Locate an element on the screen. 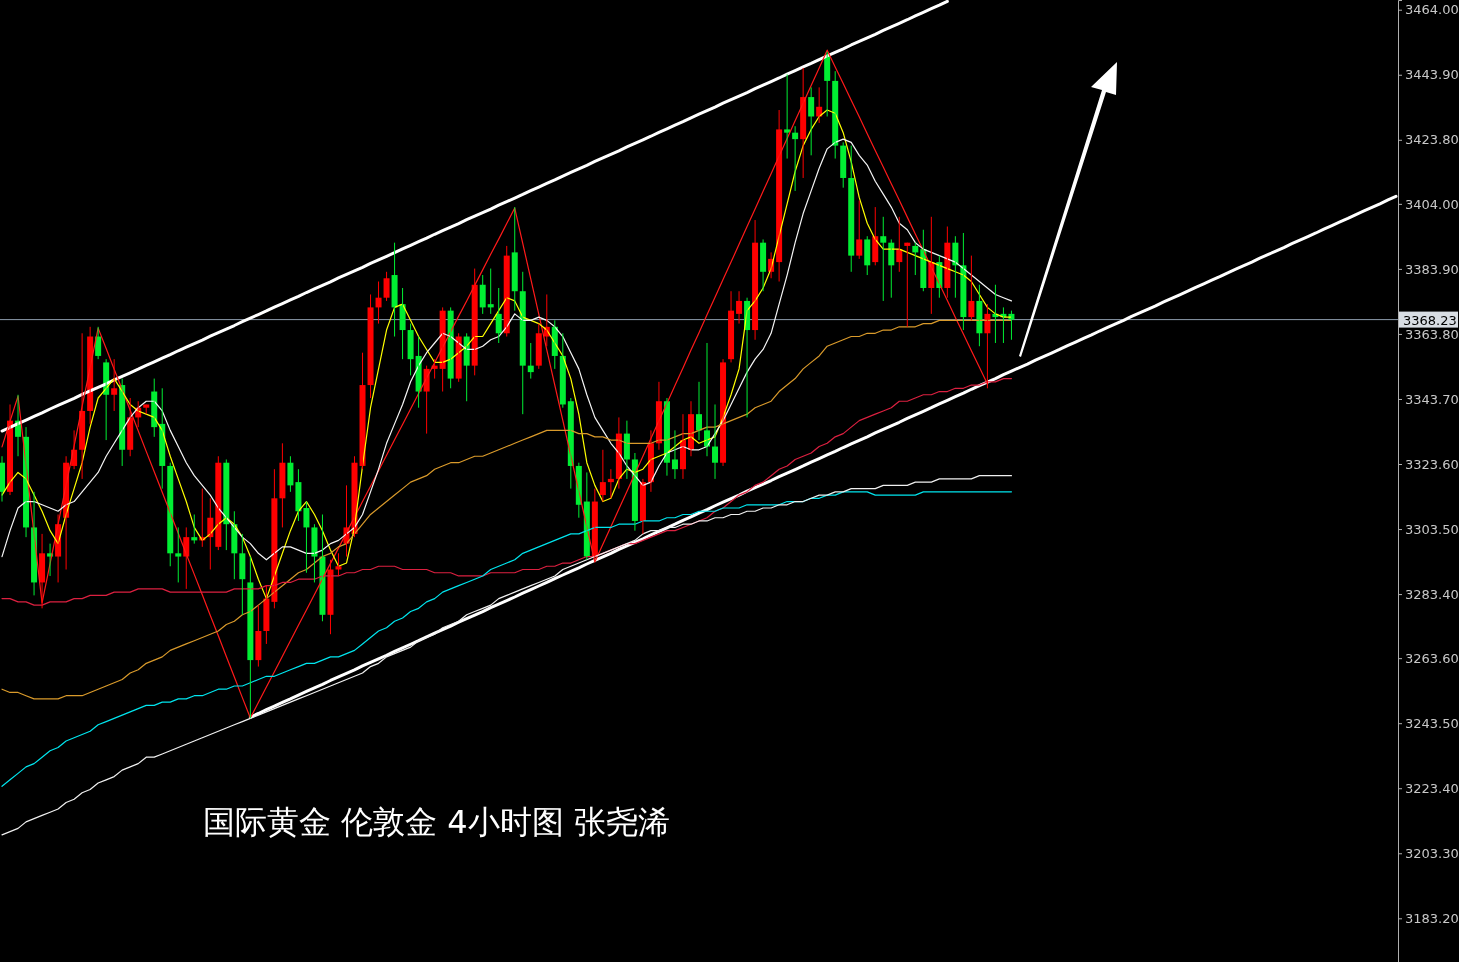 Image resolution: width=1459 pixels, height=962 pixels. y-tick-label: 3383.90 is located at coordinates (1432, 269).